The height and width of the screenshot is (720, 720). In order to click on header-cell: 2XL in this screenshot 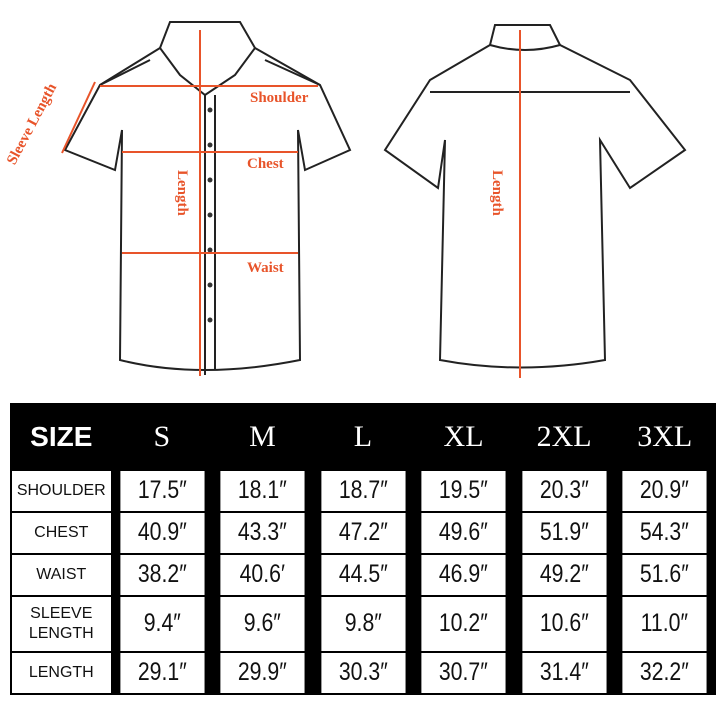, I will do `click(564, 437)`.